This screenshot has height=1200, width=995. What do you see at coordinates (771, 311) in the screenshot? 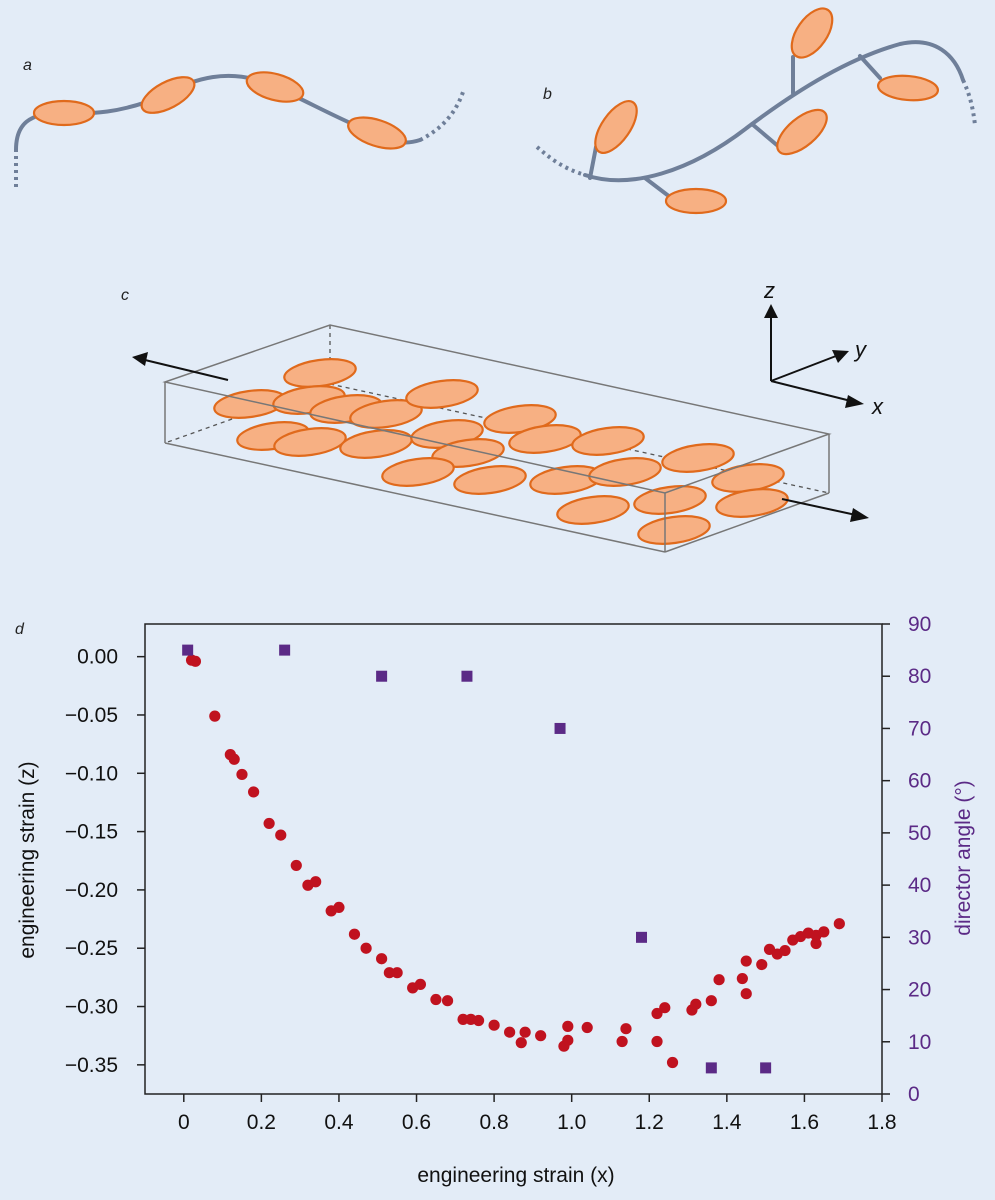
I see `z-arrow-head` at bounding box center [771, 311].